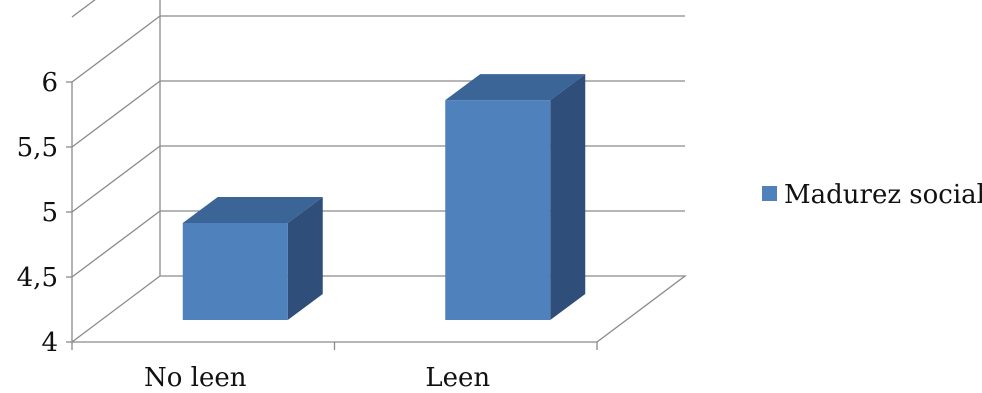  What do you see at coordinates (37, 213) in the screenshot?
I see `y-tick-labels: 4 4,5 5 5,5 6` at bounding box center [37, 213].